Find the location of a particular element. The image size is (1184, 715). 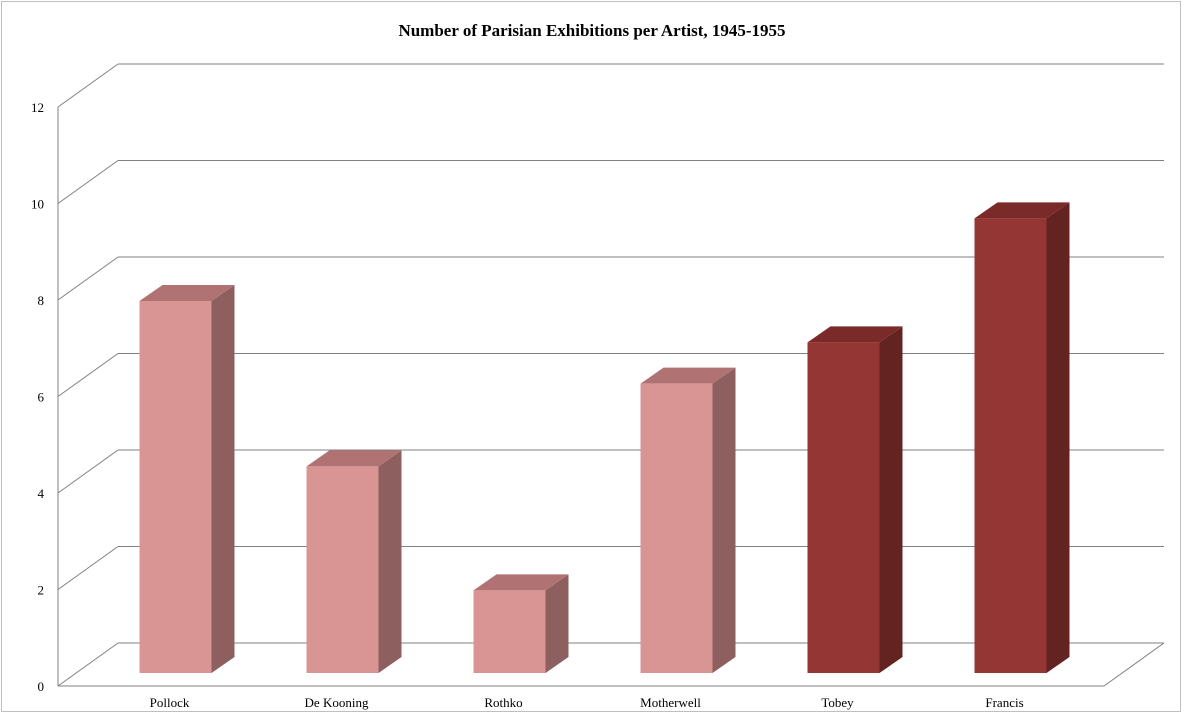

x-tick-label: Pollock is located at coordinates (170, 702).